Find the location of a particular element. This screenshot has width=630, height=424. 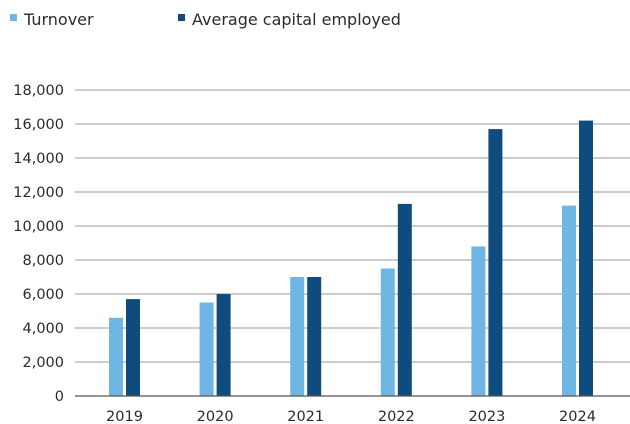

y-tick-label: 6,000 is located at coordinates (43, 295).